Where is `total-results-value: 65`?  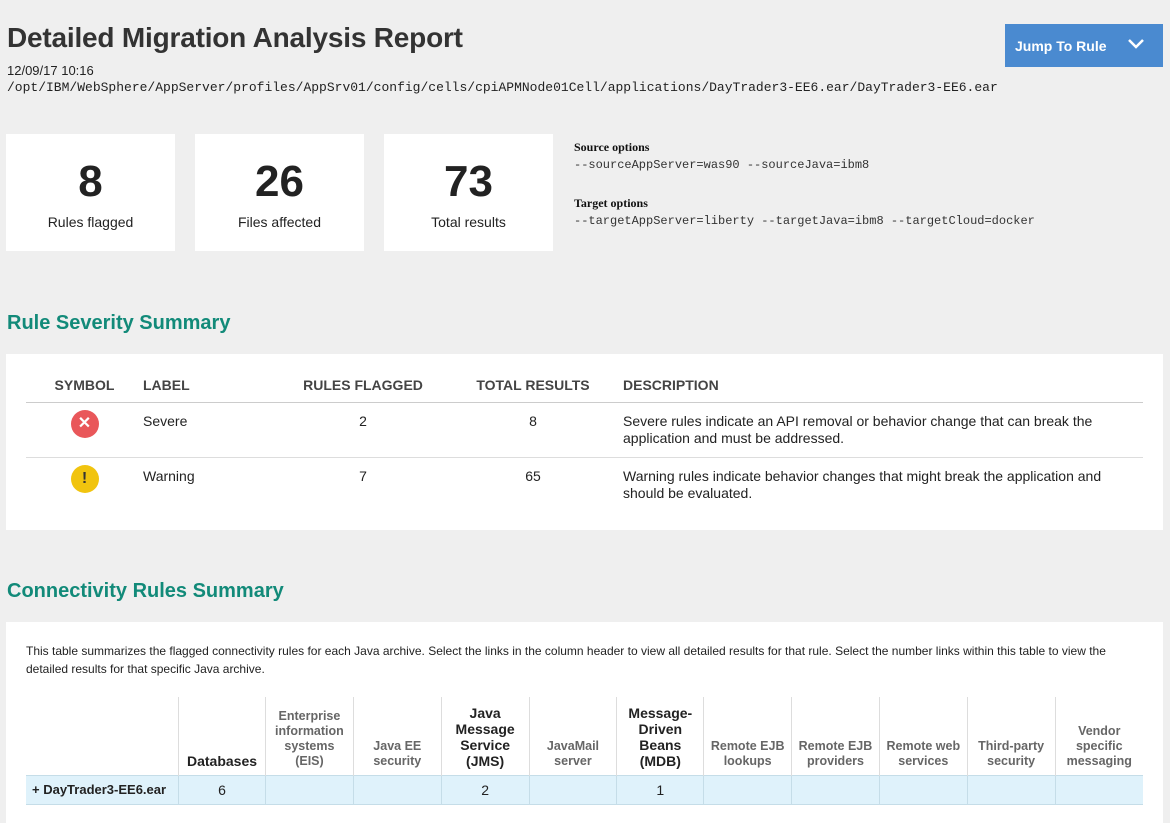
total-results-value: 65 is located at coordinates (533, 475).